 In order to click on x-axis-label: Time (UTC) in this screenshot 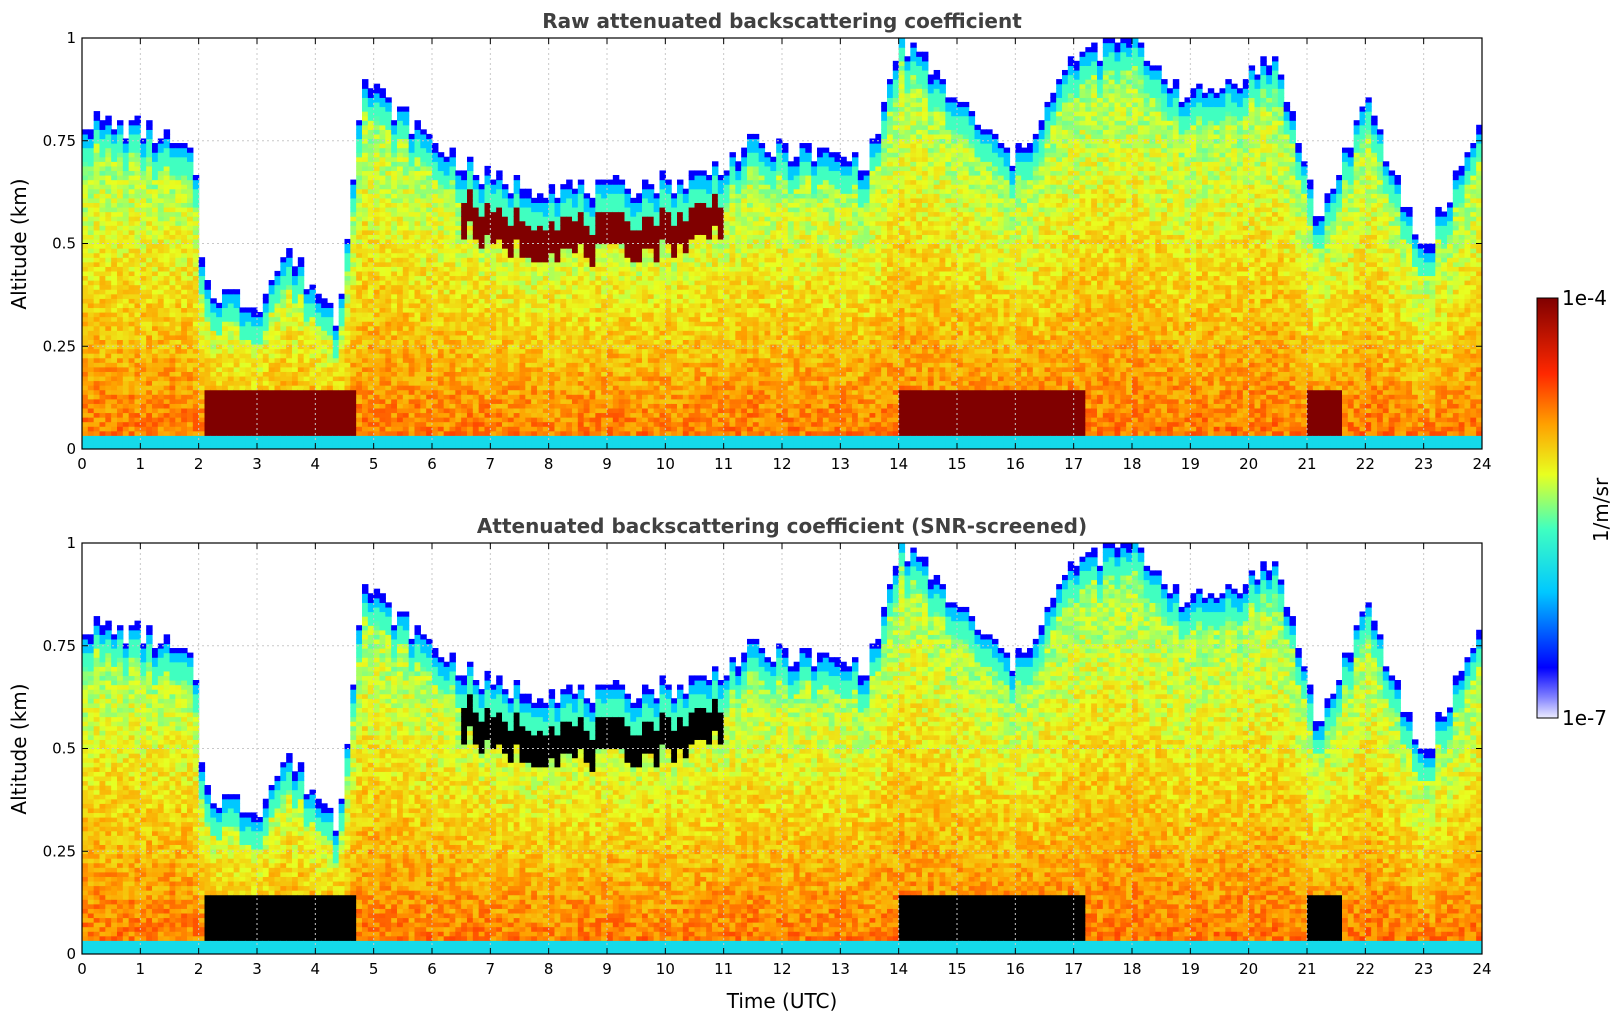, I will do `click(782, 1001)`.